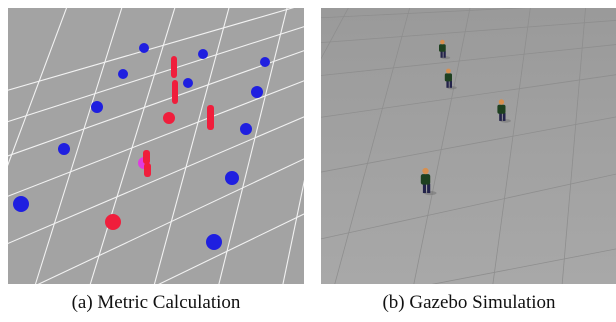 Image resolution: width=616 pixels, height=322 pixels. Describe the element at coordinates (156, 302) in the screenshot. I see `caption-metric-calculation: (a) Metric Calculation` at that location.